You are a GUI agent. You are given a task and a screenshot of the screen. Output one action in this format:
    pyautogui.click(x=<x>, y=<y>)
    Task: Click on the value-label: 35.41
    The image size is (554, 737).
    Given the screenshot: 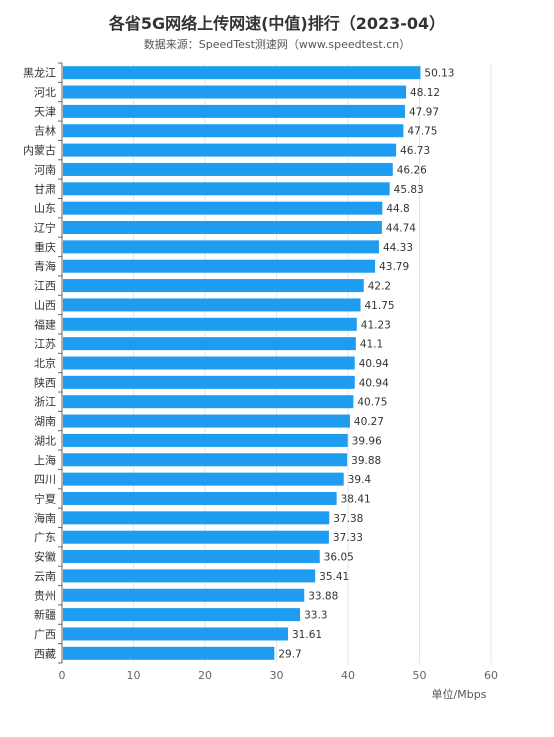 What is the action you would take?
    pyautogui.click(x=334, y=577)
    